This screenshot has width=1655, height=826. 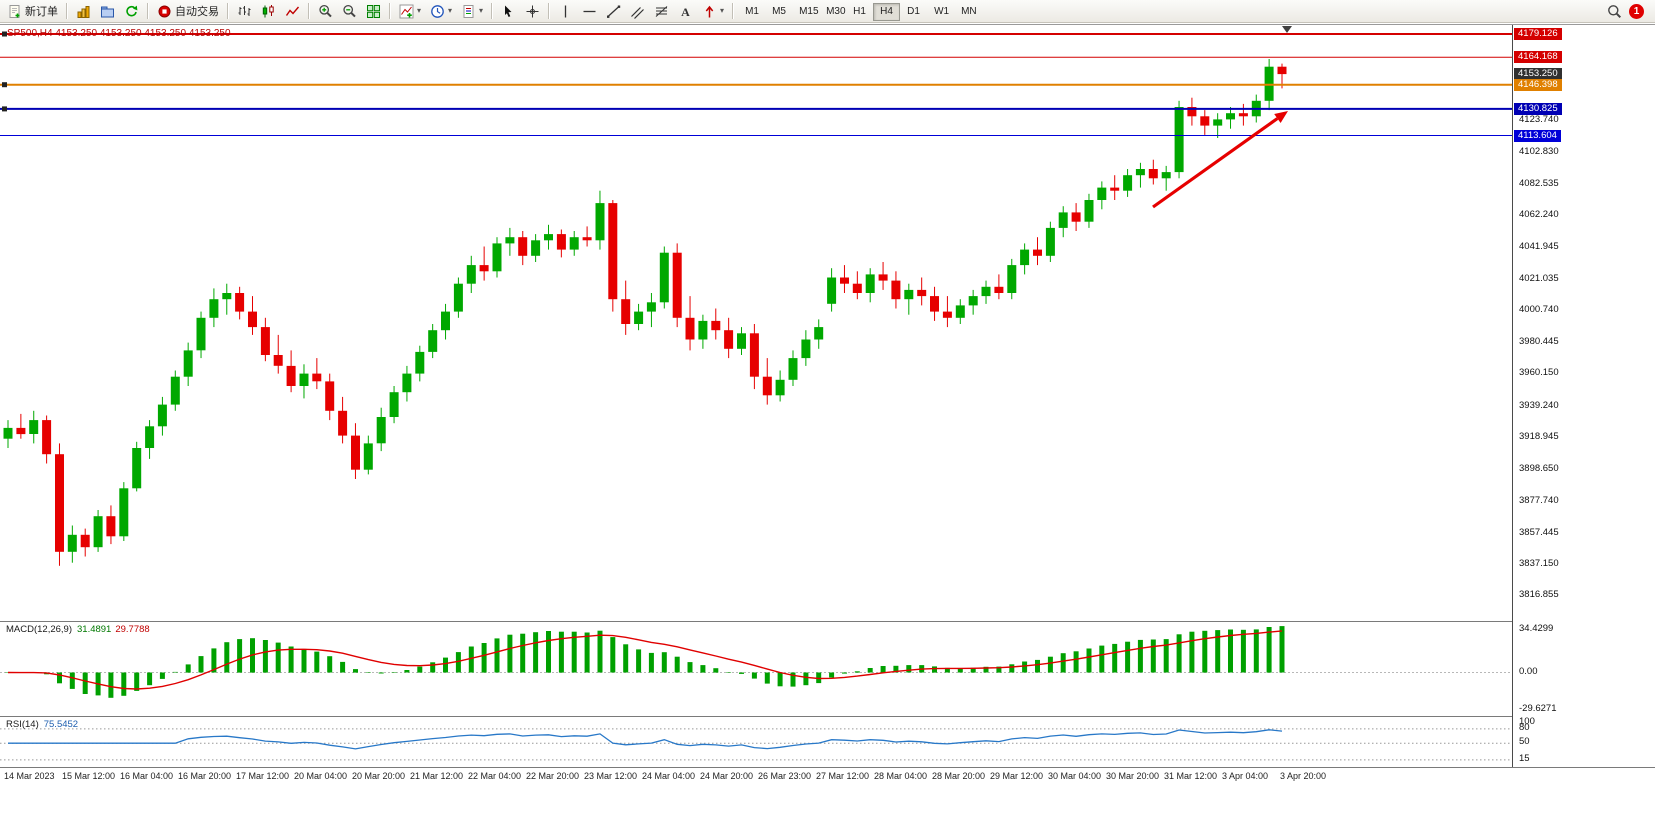 I want to click on horizontal-line-4146.398, so click(x=756, y=85).